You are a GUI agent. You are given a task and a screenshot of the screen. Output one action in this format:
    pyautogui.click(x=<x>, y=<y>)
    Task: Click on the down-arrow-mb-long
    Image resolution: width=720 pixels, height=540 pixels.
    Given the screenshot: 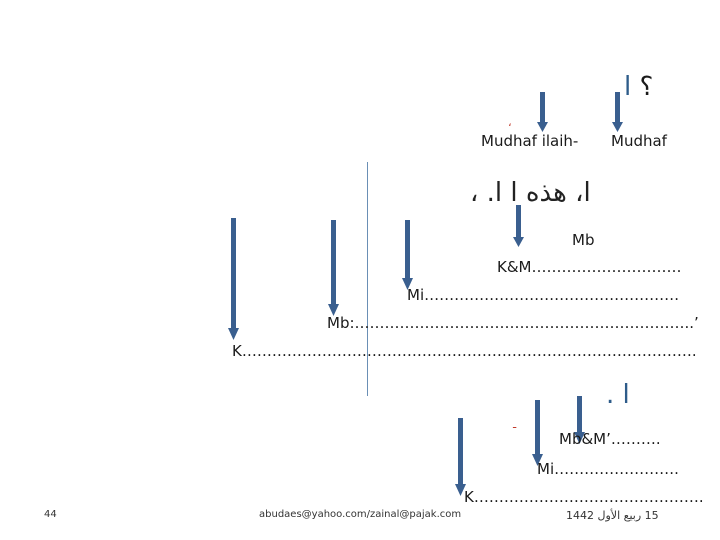 What is the action you would take?
    pyautogui.click(x=333, y=268)
    